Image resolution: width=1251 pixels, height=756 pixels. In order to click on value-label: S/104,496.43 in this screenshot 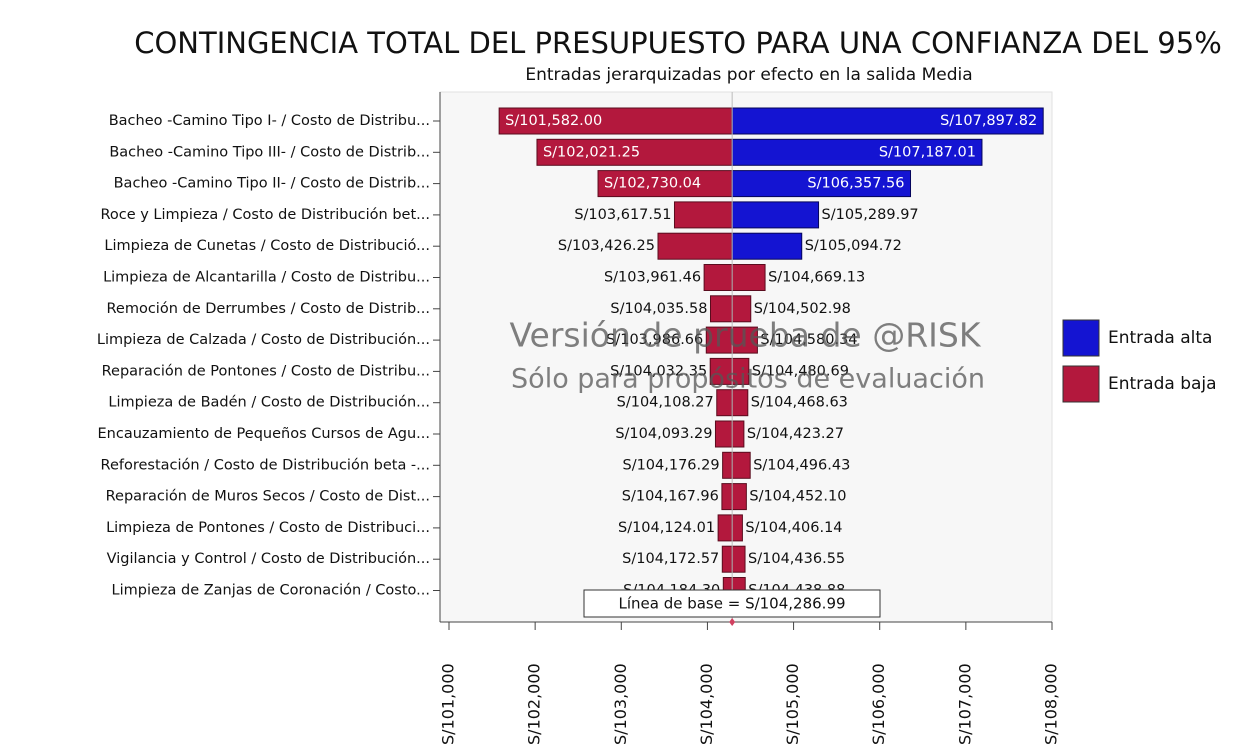, I will do `click(801, 465)`.